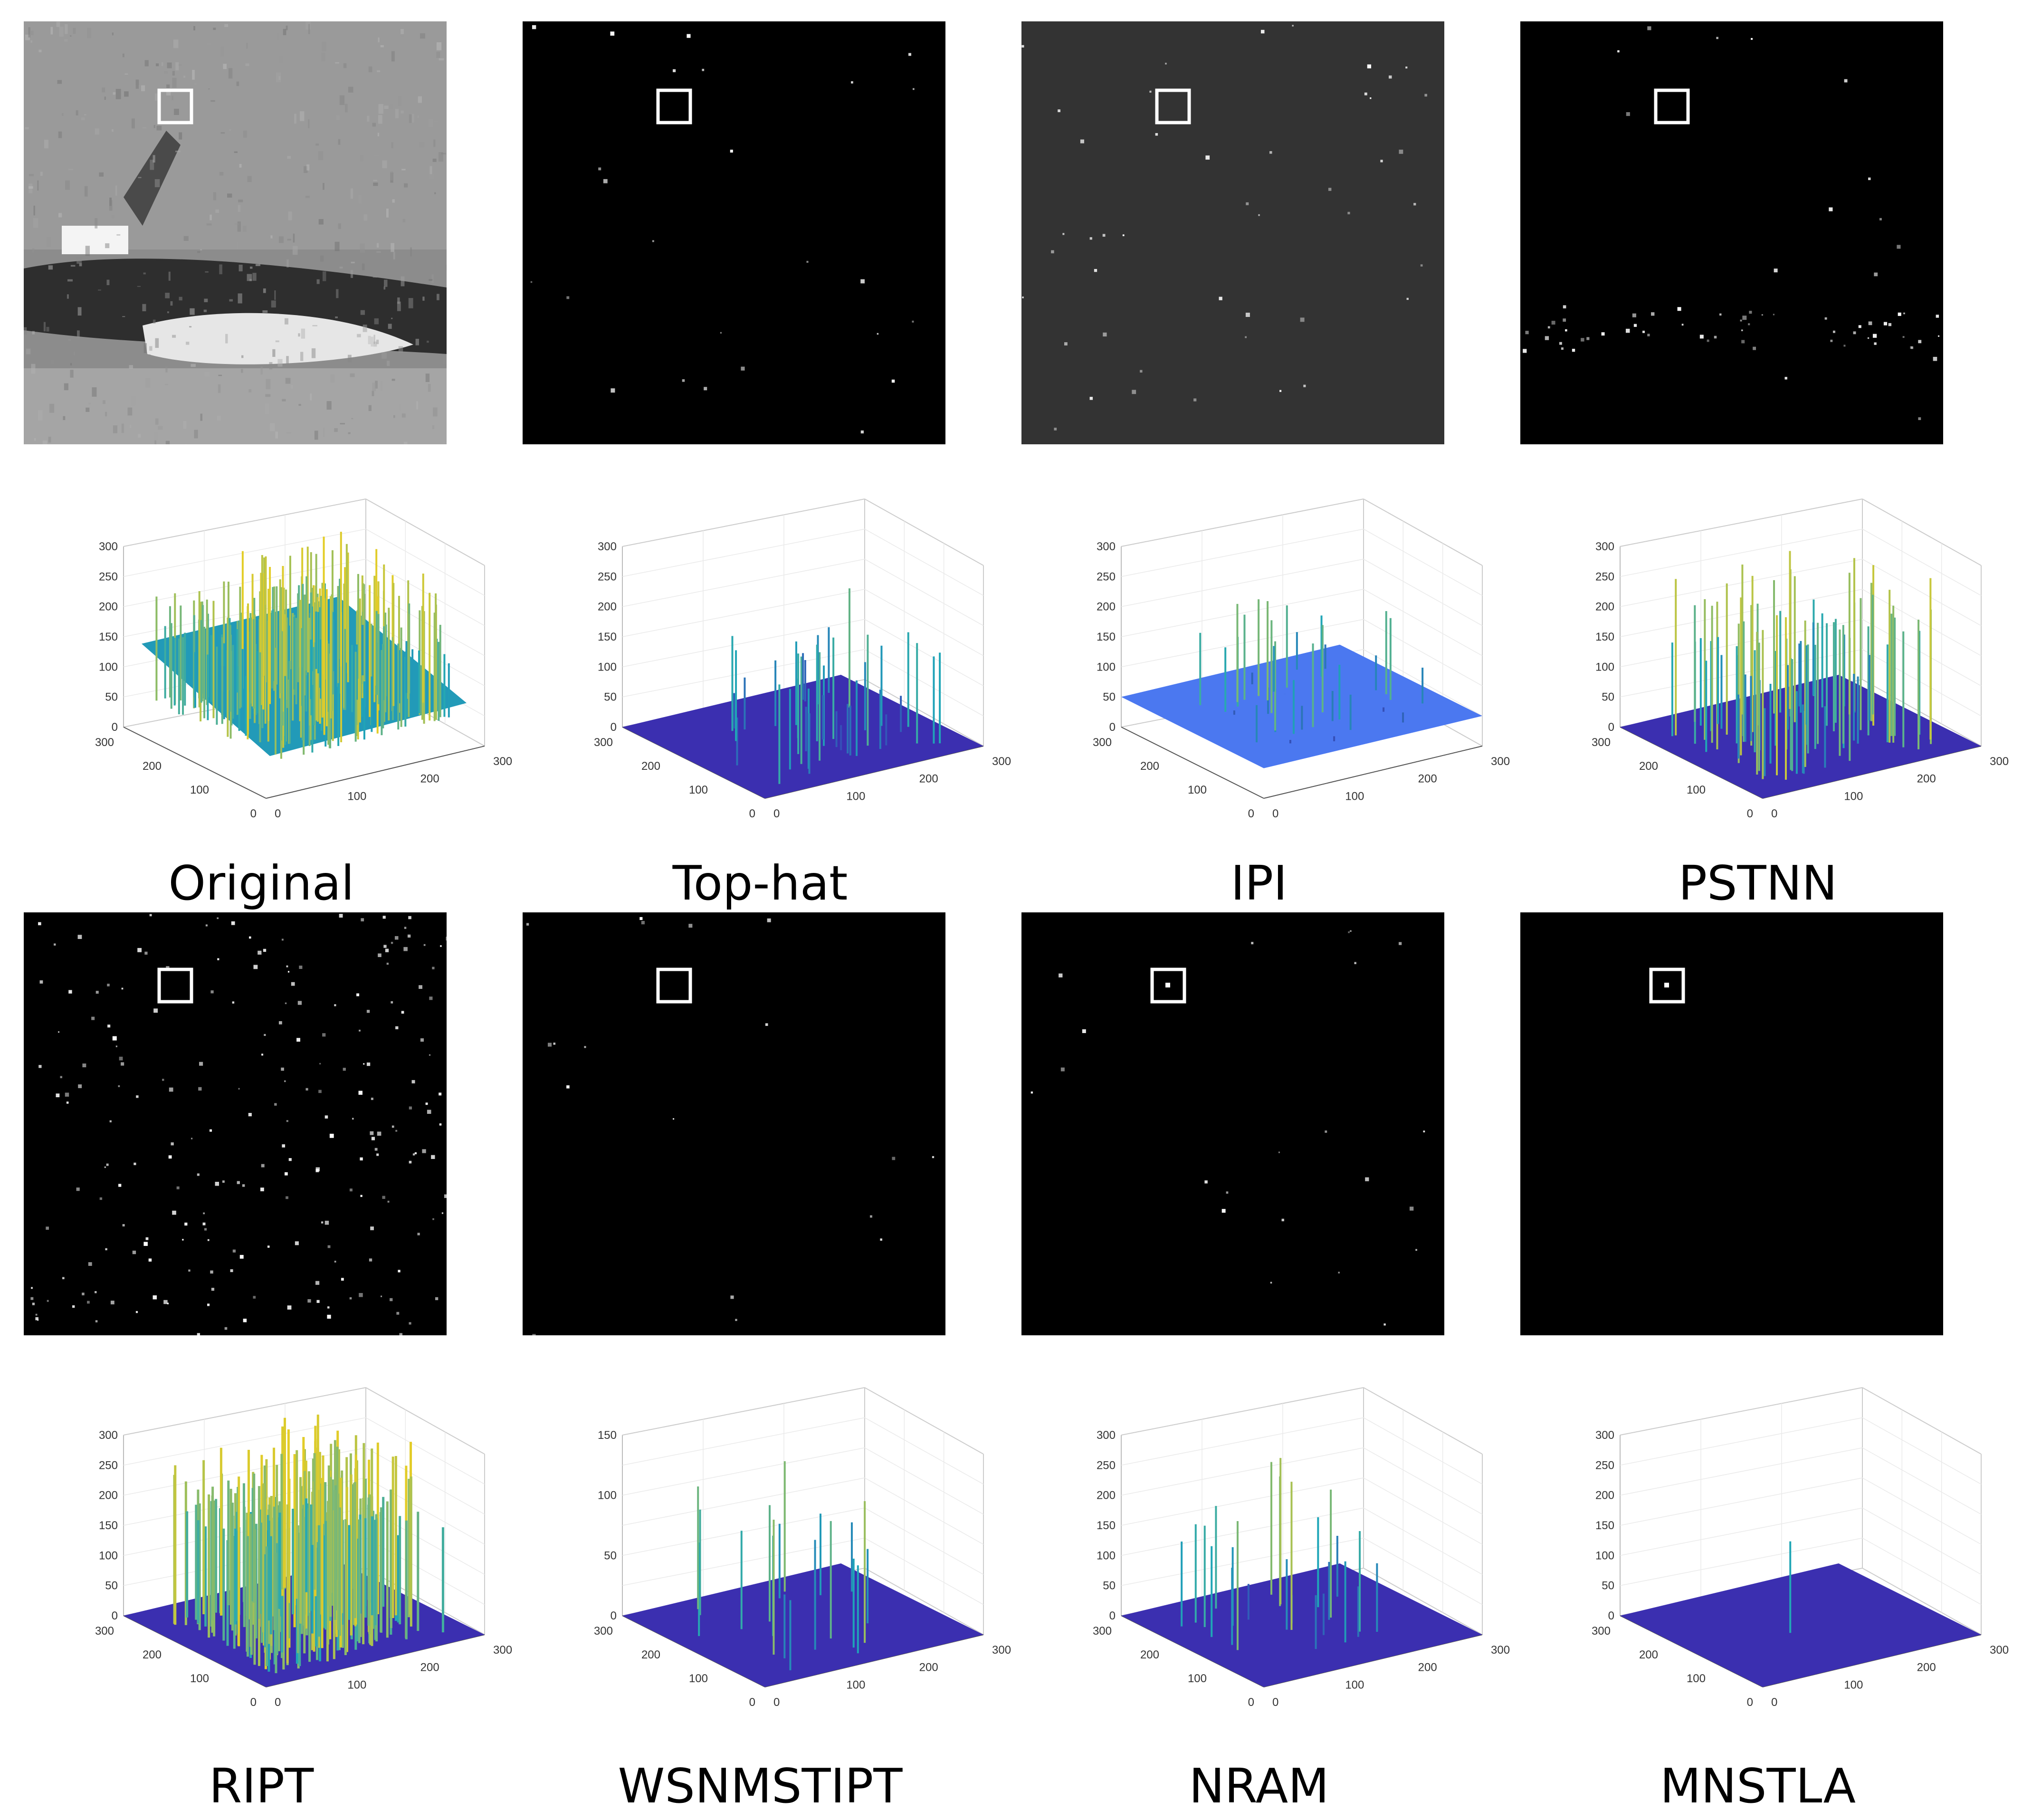  I want to click on tophat-3d-plot: 0 50 100 150 200 250 300 0 100 200 300 0 100 200 300, so click(767, 656).